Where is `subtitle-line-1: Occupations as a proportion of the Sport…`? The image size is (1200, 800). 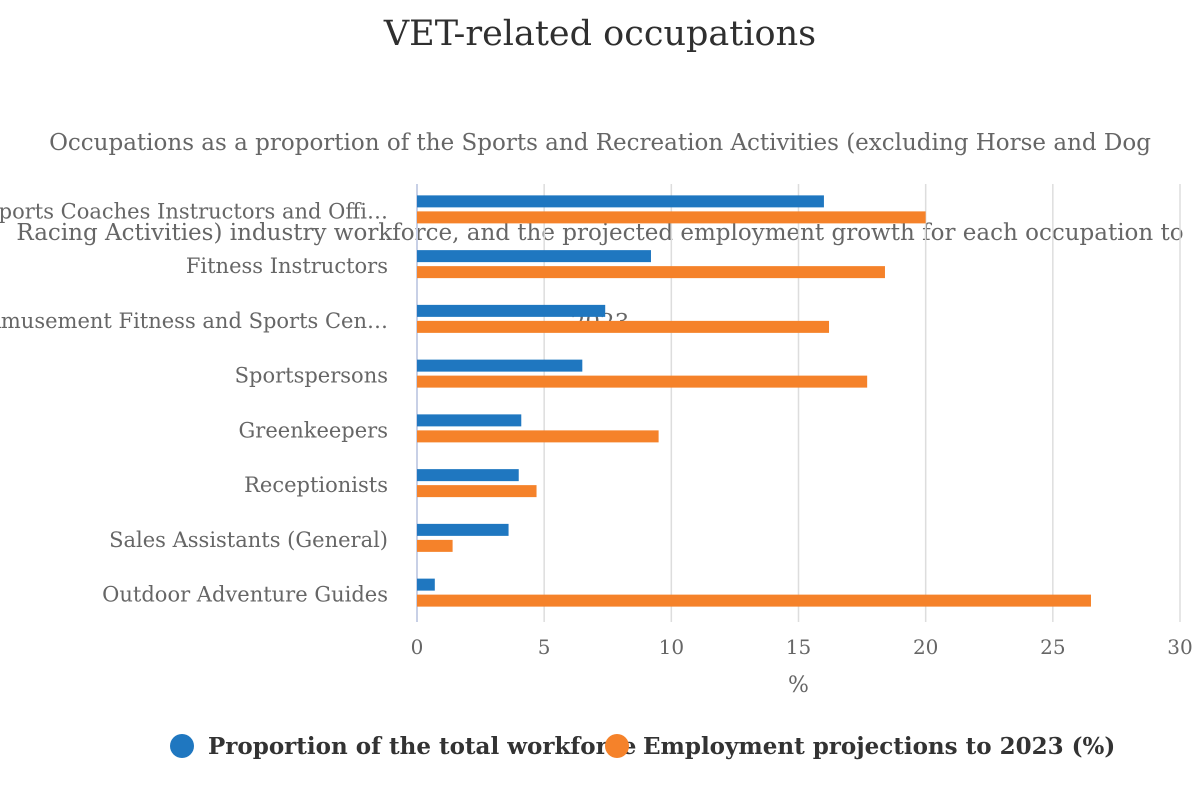
subtitle-line-1: Occupations as a proportion of the Sport… is located at coordinates (600, 143).